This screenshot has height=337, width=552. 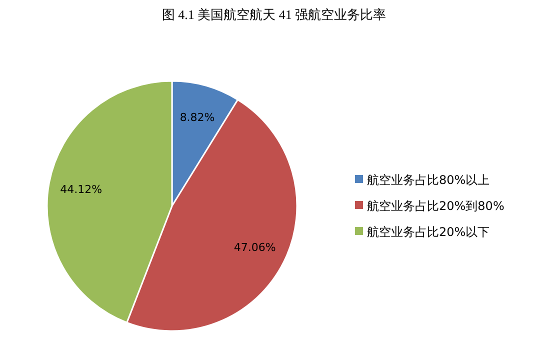 What do you see at coordinates (435, 206) in the screenshot?
I see `legend-label: 航空业务占比20%到80%` at bounding box center [435, 206].